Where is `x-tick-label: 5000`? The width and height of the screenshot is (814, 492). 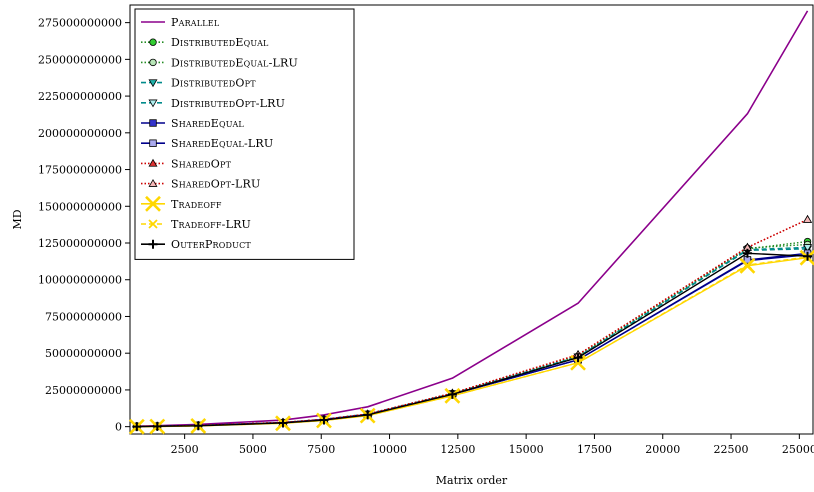
x-tick-label: 5000 is located at coordinates (253, 449).